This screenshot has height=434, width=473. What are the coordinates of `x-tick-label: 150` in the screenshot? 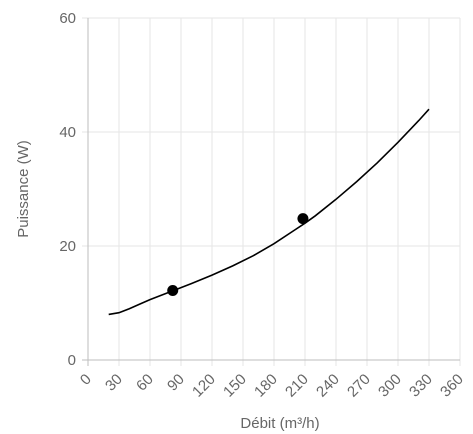 It's located at (235, 386).